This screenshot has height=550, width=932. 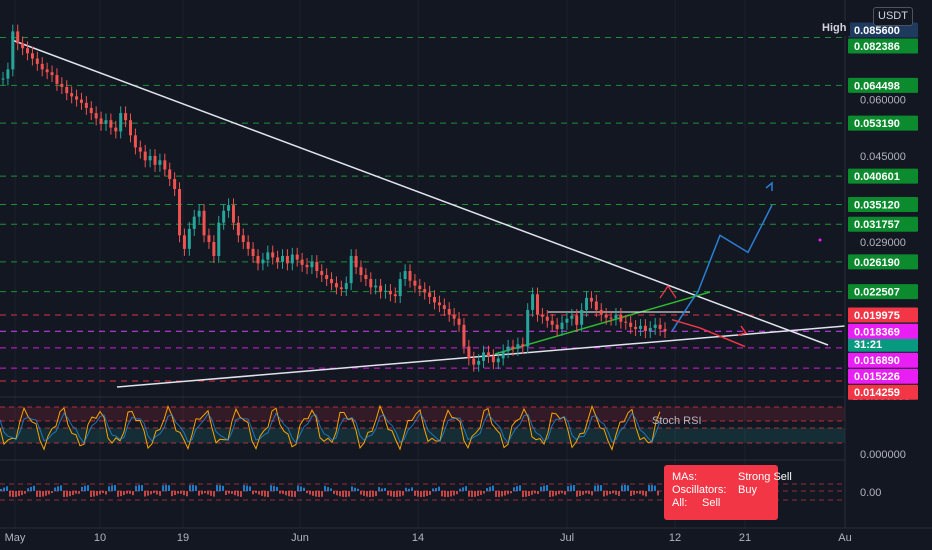 I want to click on quote-currency-badge: USDT, so click(x=893, y=16).